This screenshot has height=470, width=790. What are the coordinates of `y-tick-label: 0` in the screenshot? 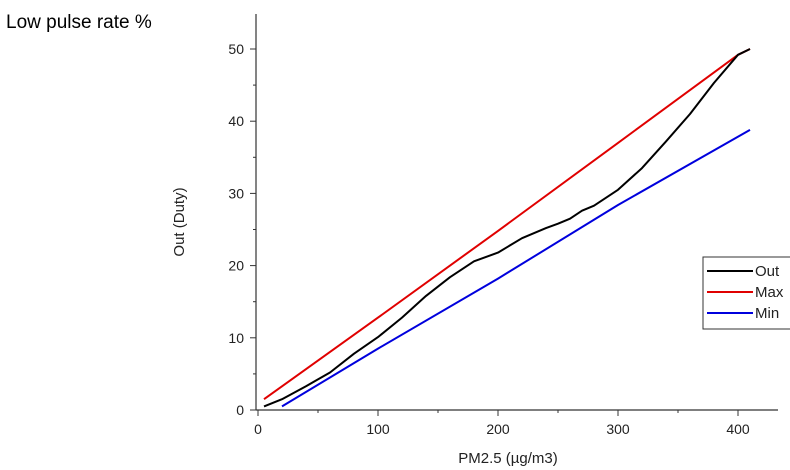 It's located at (240, 410).